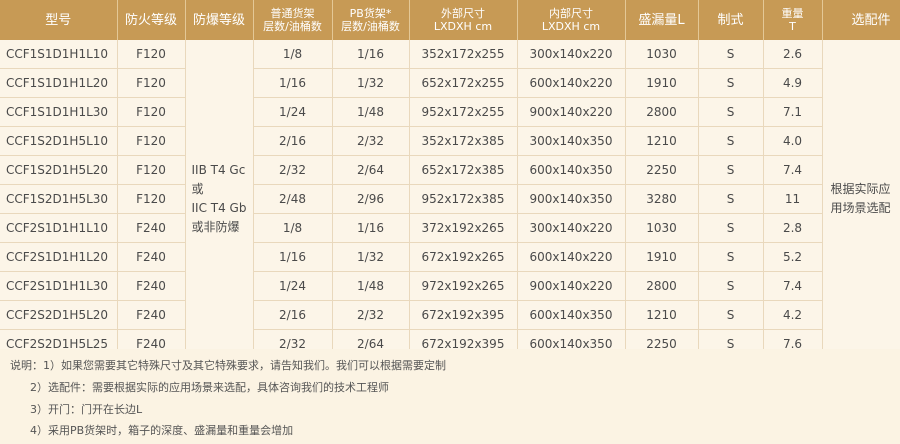 Image resolution: width=900 pixels, height=444 pixels. What do you see at coordinates (219, 208) in the screenshot?
I see `explosion-rating-line: IIC T4 Gb` at bounding box center [219, 208].